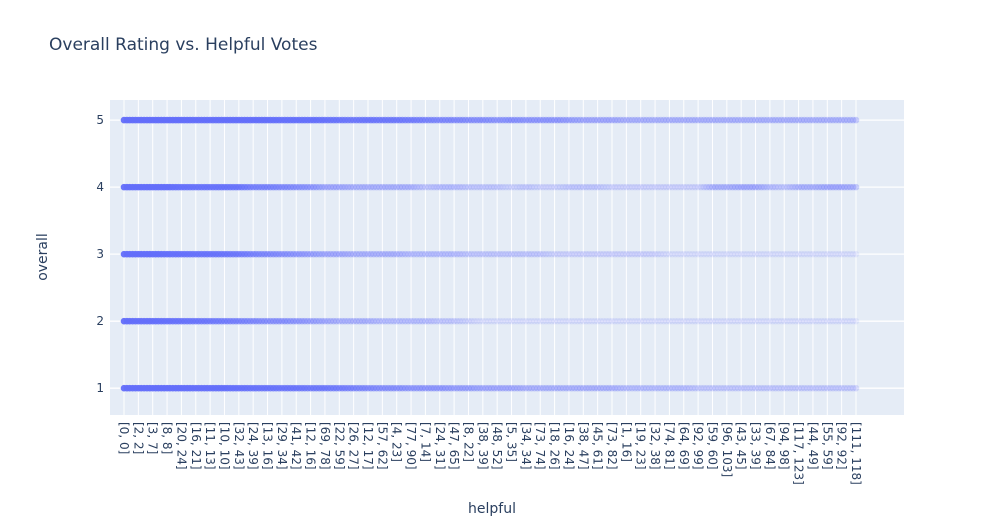 Image resolution: width=984 pixels, height=525 pixels. What do you see at coordinates (669, 446) in the screenshot?
I see `x-tick-label: [74, 81]` at bounding box center [669, 446].